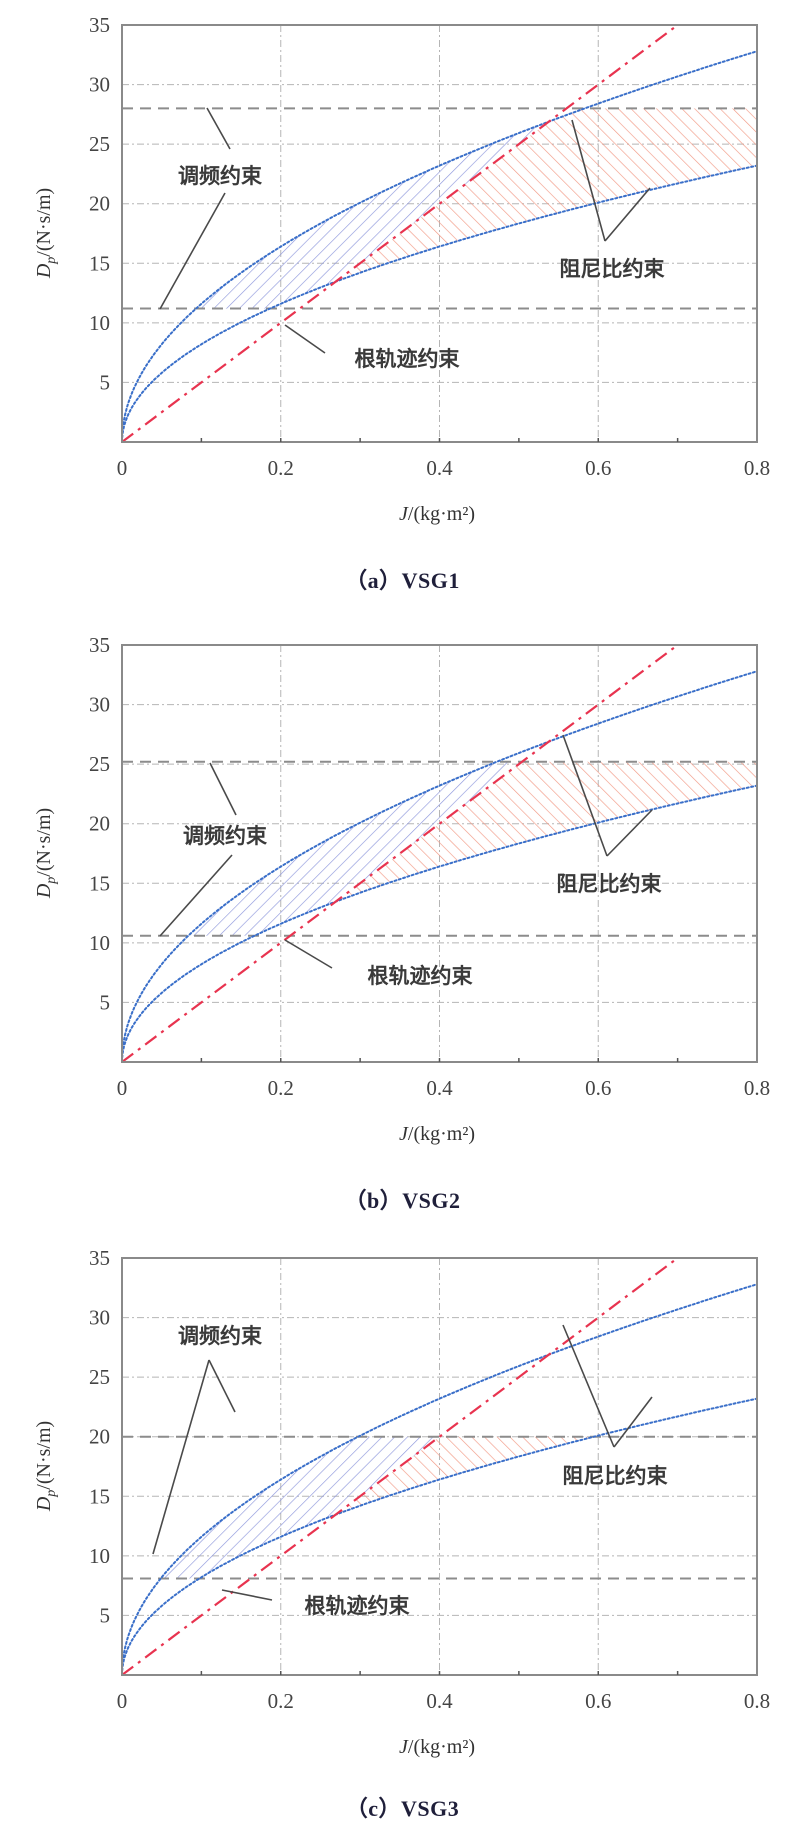 Image resolution: width=805 pixels, height=1824 pixels. What do you see at coordinates (402, 580) in the screenshot?
I see `caption-a: （a）VSG1` at bounding box center [402, 580].